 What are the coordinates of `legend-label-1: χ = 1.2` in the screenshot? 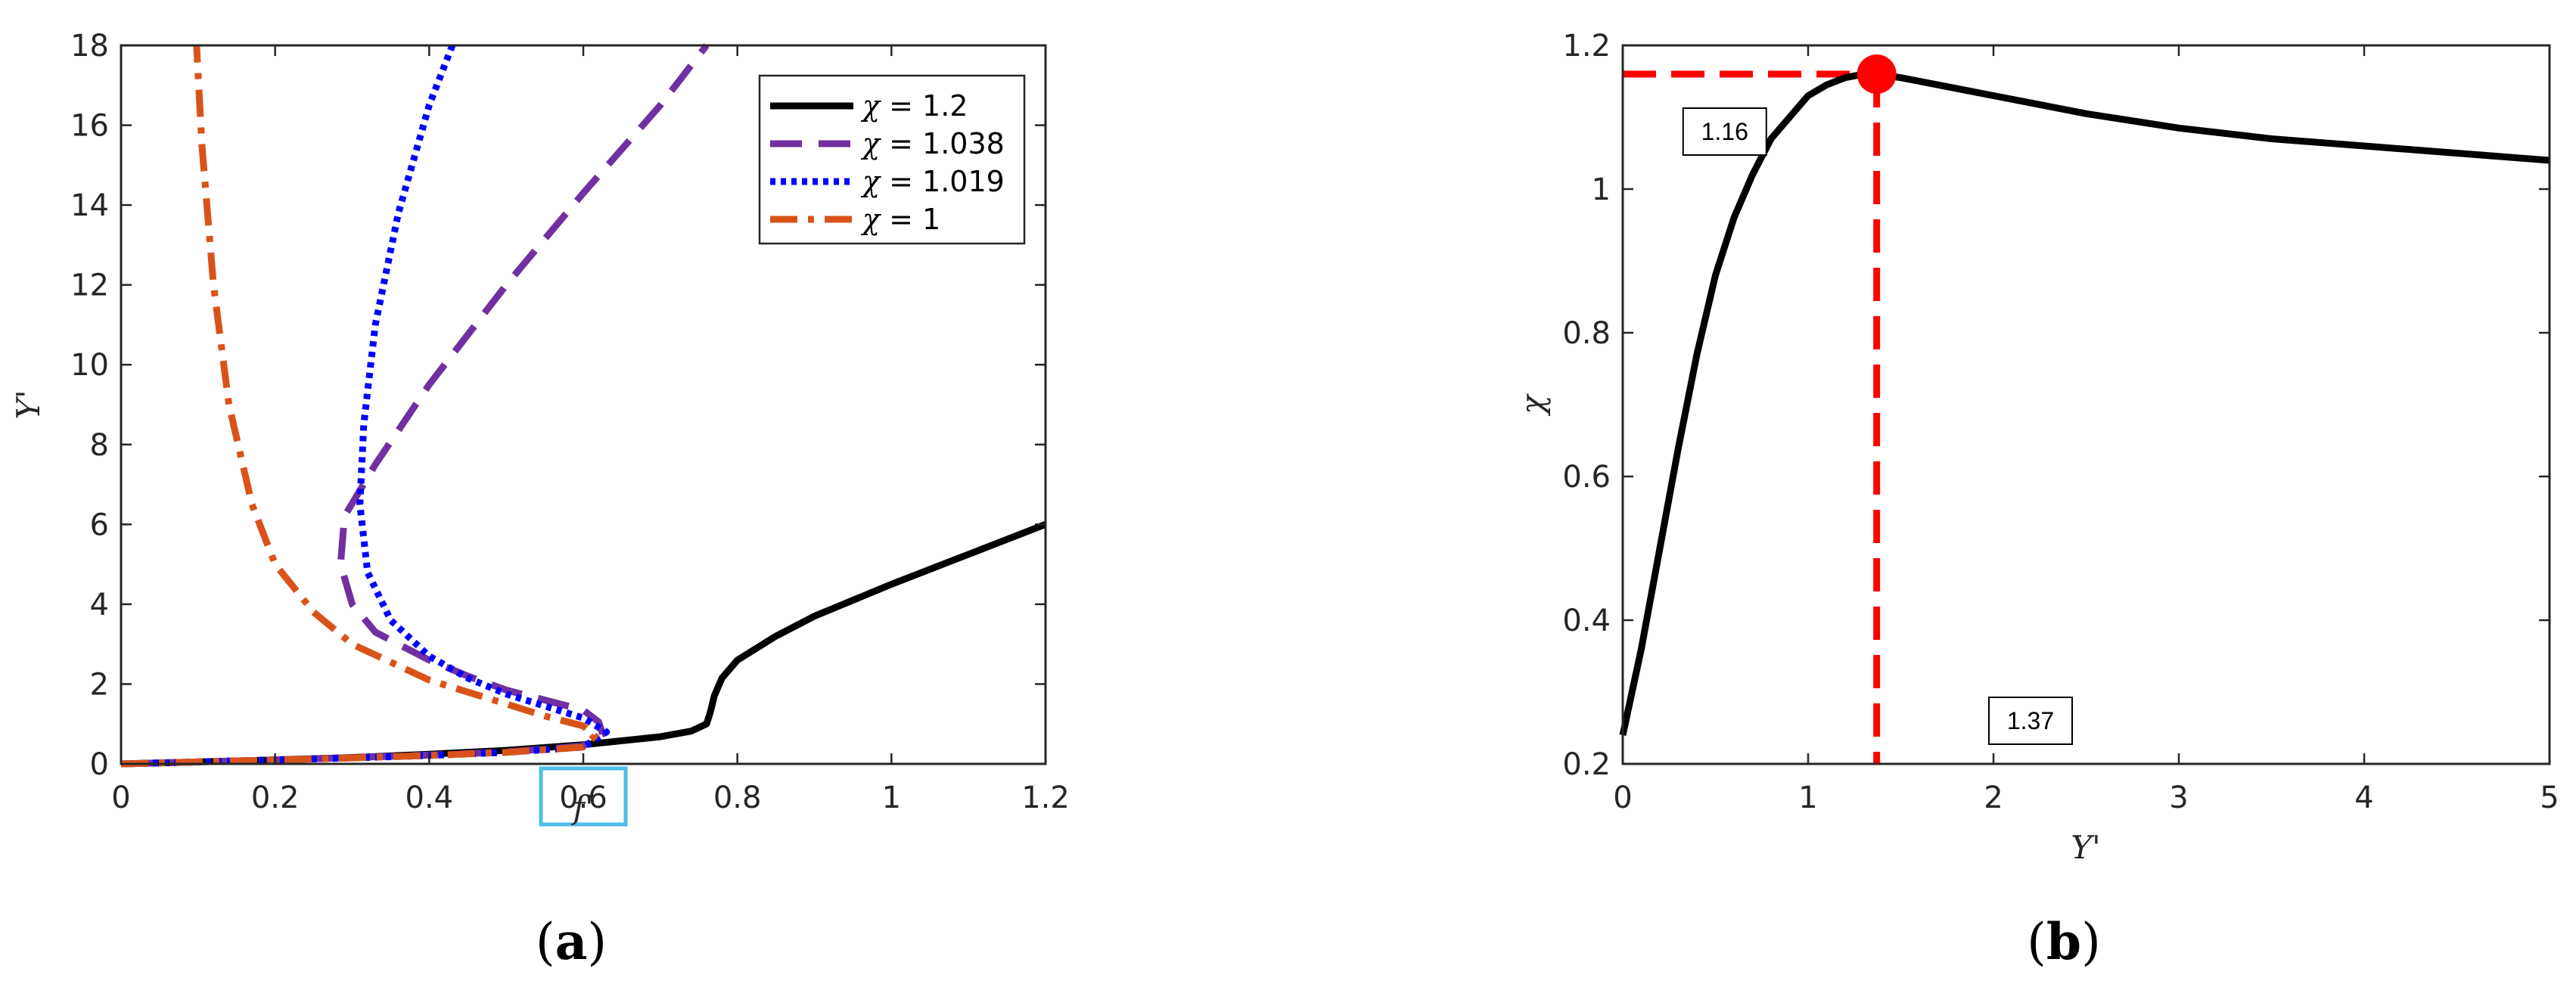 It's located at (914, 106).